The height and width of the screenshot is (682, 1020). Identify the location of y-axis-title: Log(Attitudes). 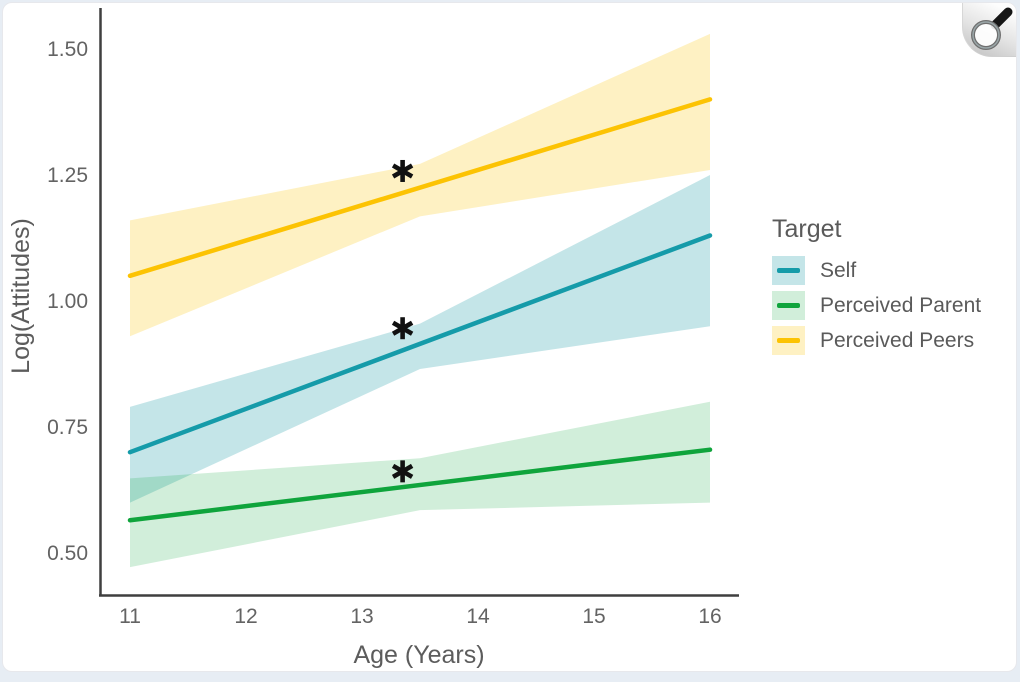
(21, 296).